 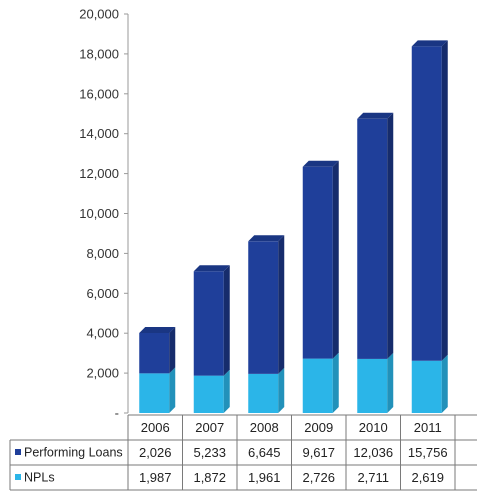 I want to click on bar-npls-2009, so click(x=317, y=385).